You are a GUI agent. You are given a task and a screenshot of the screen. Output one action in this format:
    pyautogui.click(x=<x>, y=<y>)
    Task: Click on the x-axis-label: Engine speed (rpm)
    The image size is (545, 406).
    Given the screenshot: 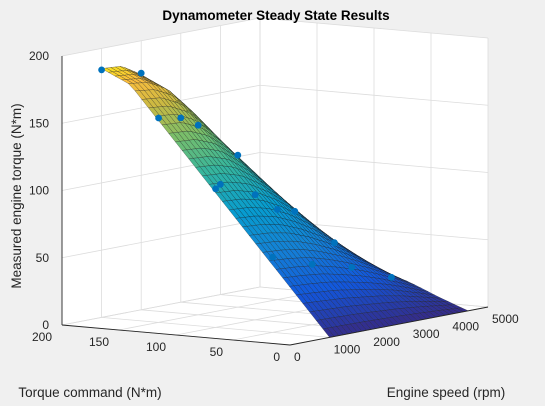 What is the action you would take?
    pyautogui.click(x=446, y=392)
    